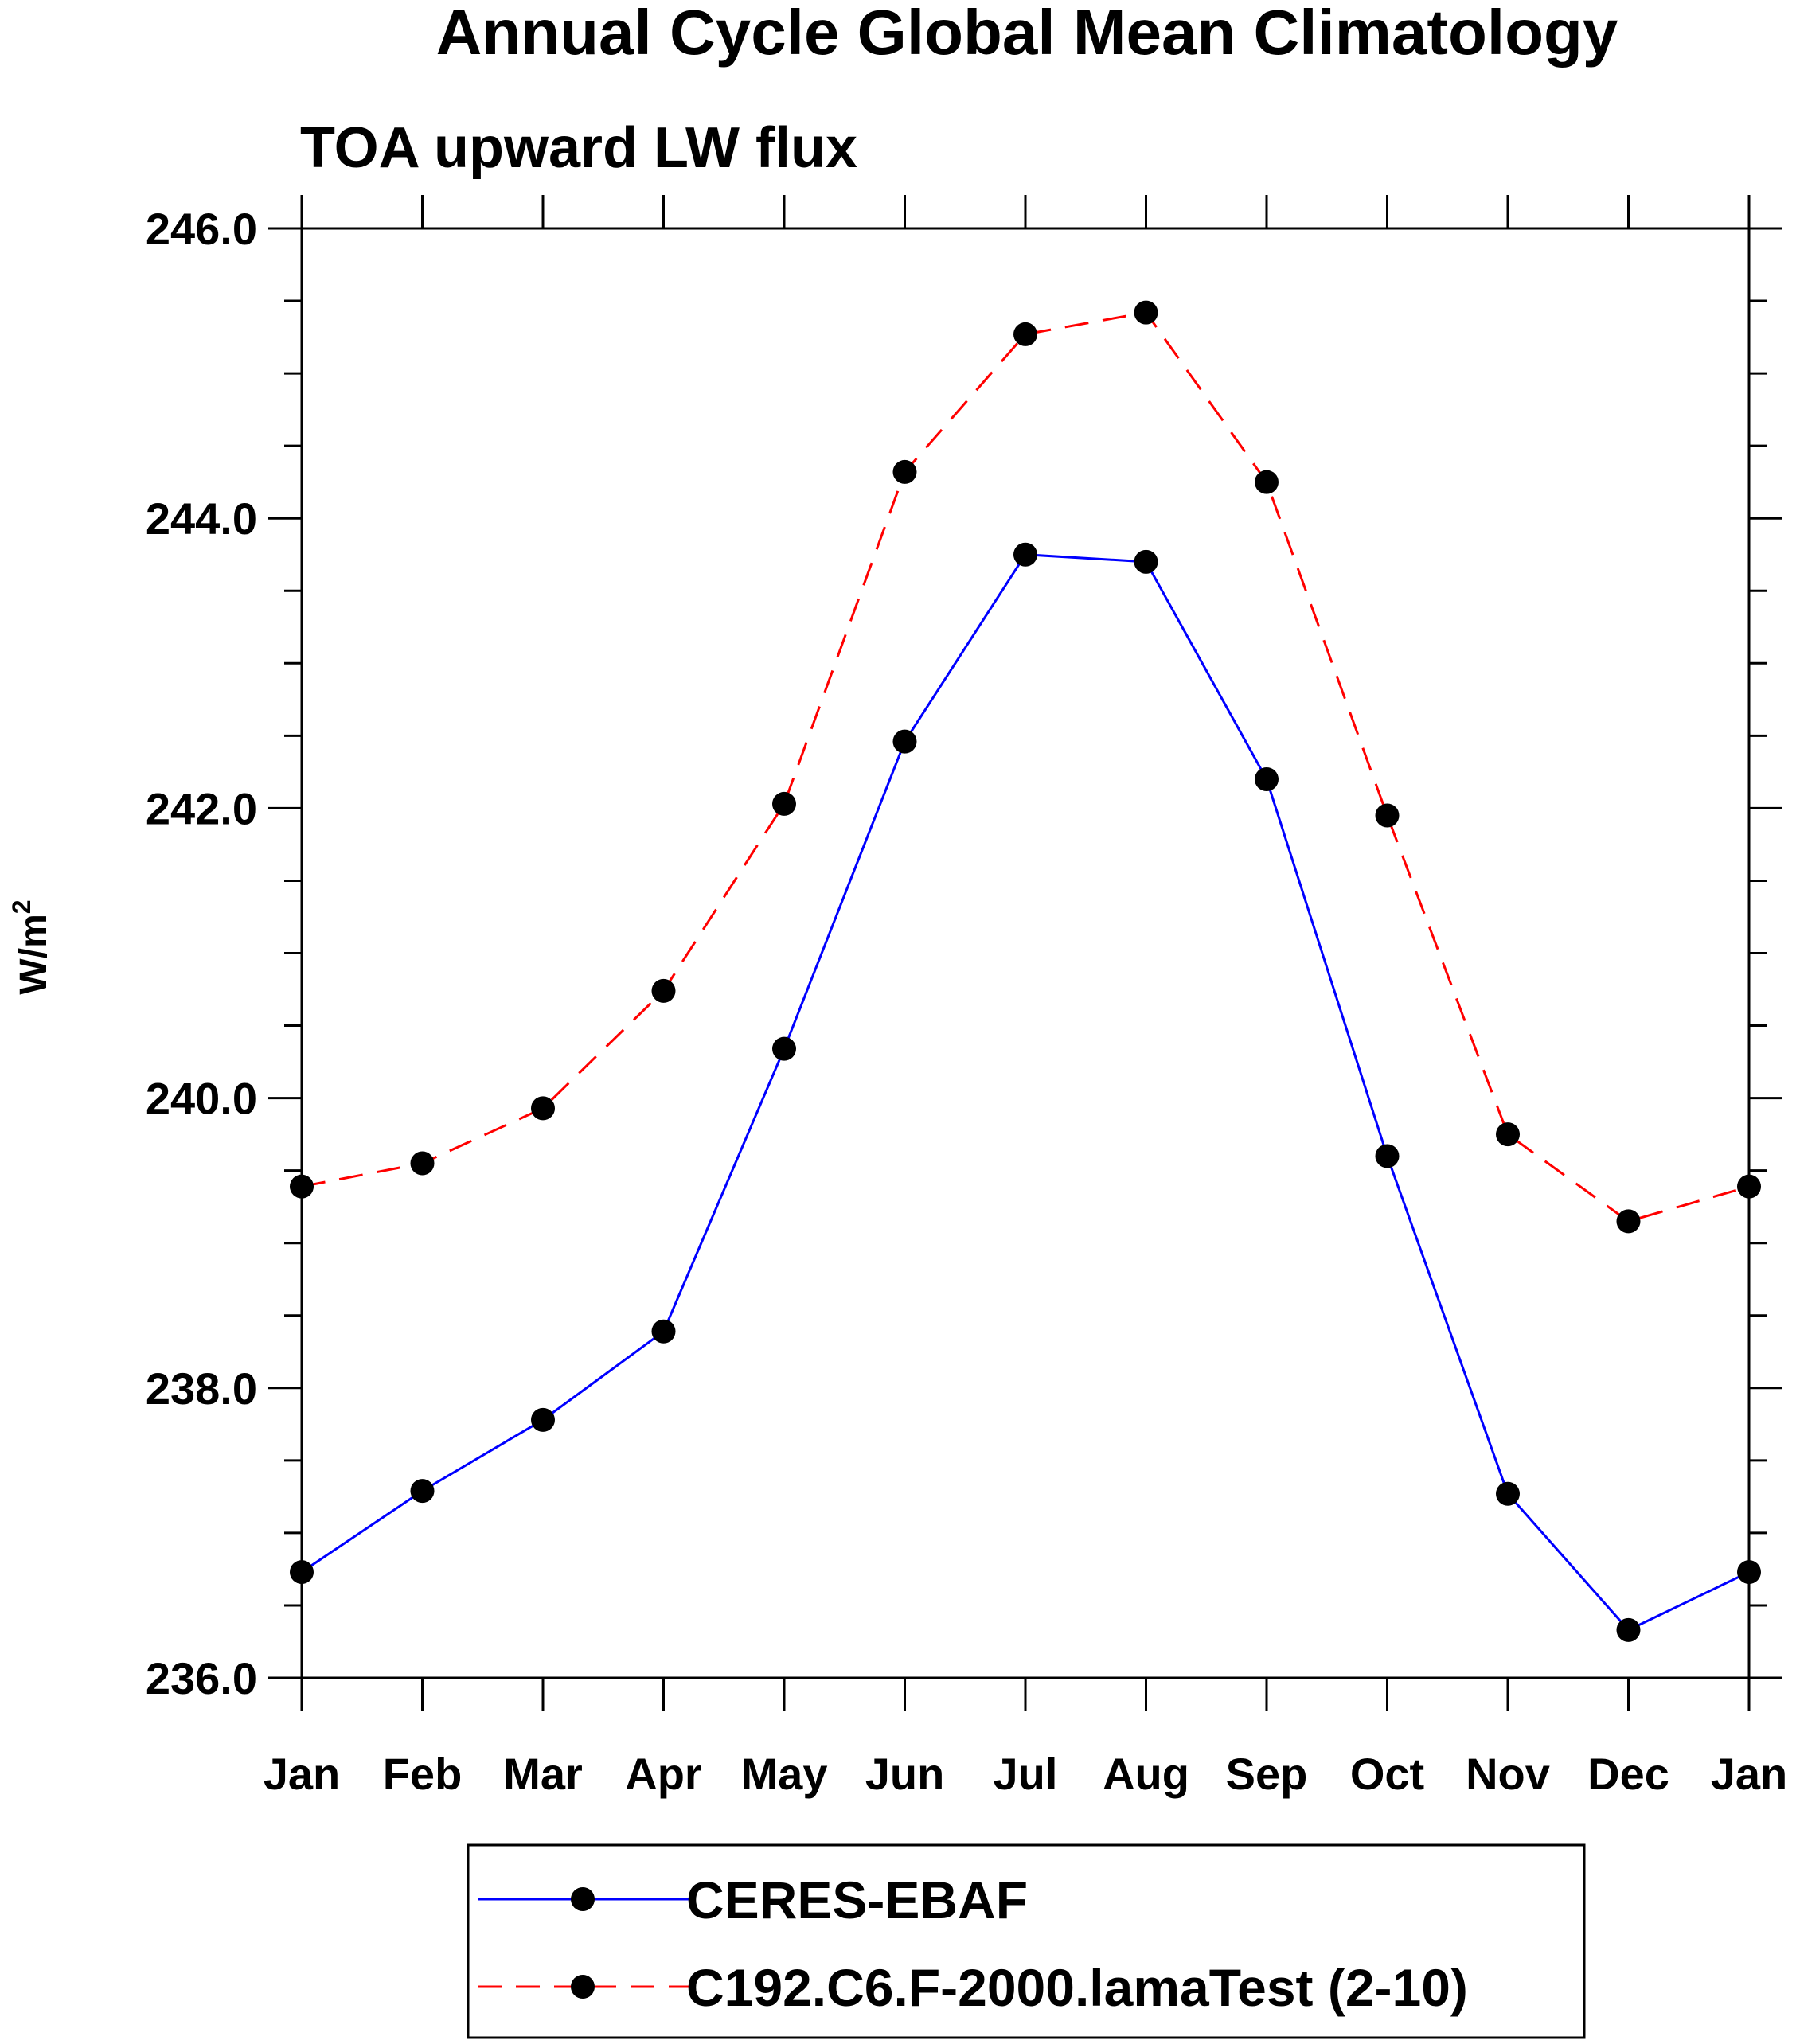 The image size is (1796, 2044). I want to click on x-tick-label: Oct, so click(1387, 1774).